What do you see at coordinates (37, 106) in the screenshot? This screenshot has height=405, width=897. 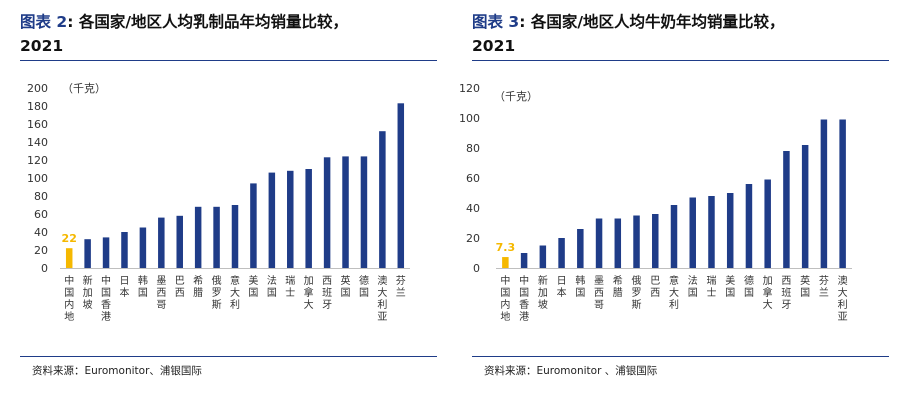 I see `y-tick-label: 180` at bounding box center [37, 106].